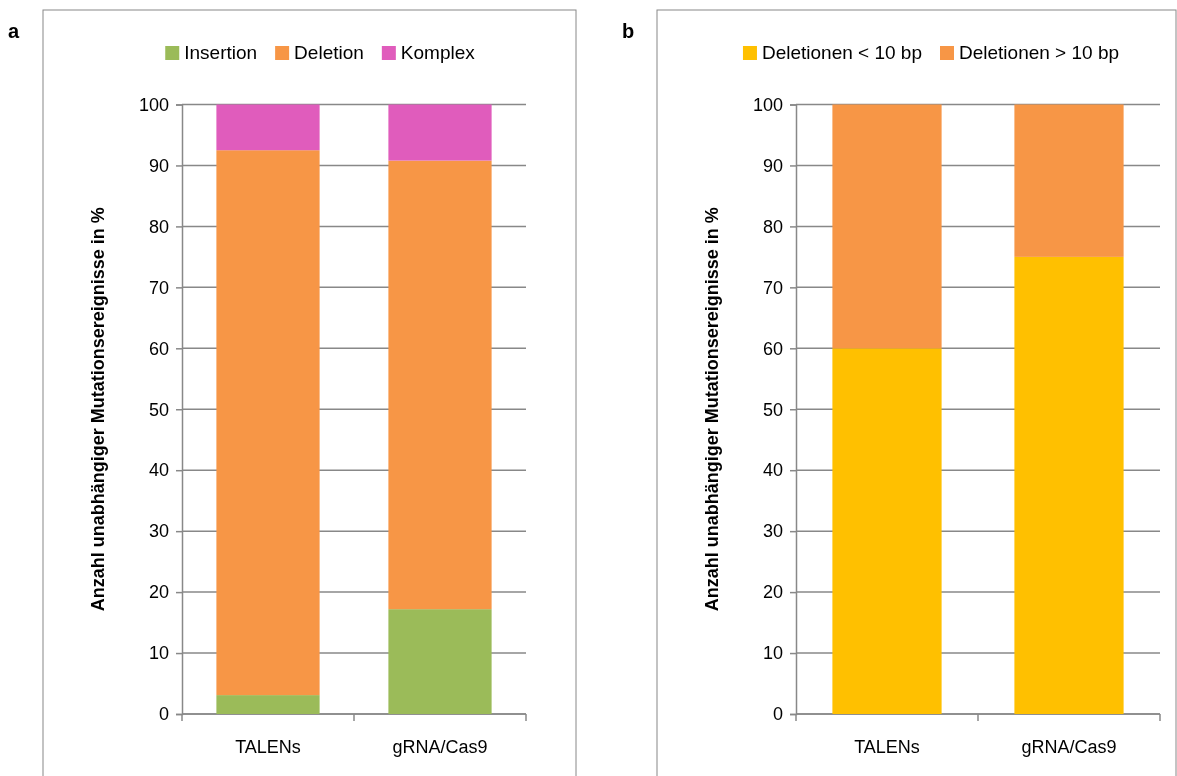 This screenshot has height=776, width=1177. I want to click on legend-label: Deletionen < 10 bp, so click(841, 52).